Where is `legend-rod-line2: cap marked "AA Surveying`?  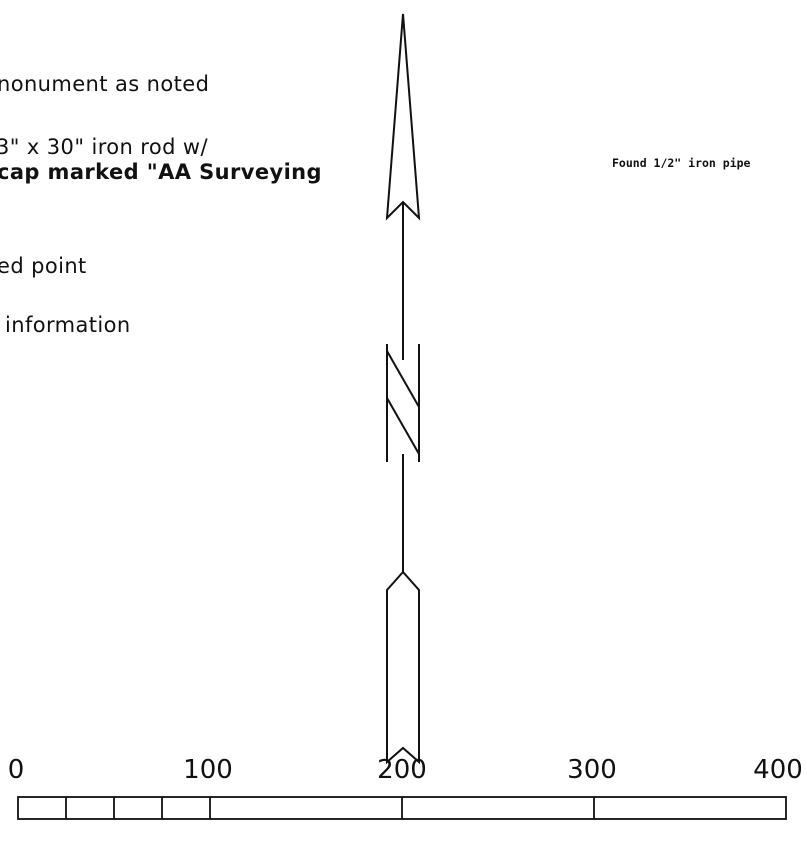
legend-rod-line2: cap marked "AA Surveying is located at coordinates (161, 172).